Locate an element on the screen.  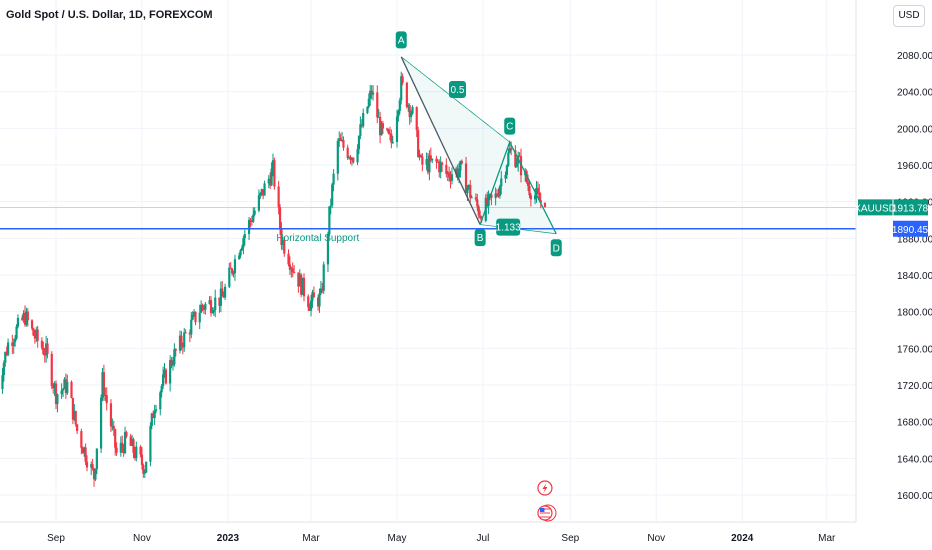
support-price-badge: 1890.45 is located at coordinates (910, 228).